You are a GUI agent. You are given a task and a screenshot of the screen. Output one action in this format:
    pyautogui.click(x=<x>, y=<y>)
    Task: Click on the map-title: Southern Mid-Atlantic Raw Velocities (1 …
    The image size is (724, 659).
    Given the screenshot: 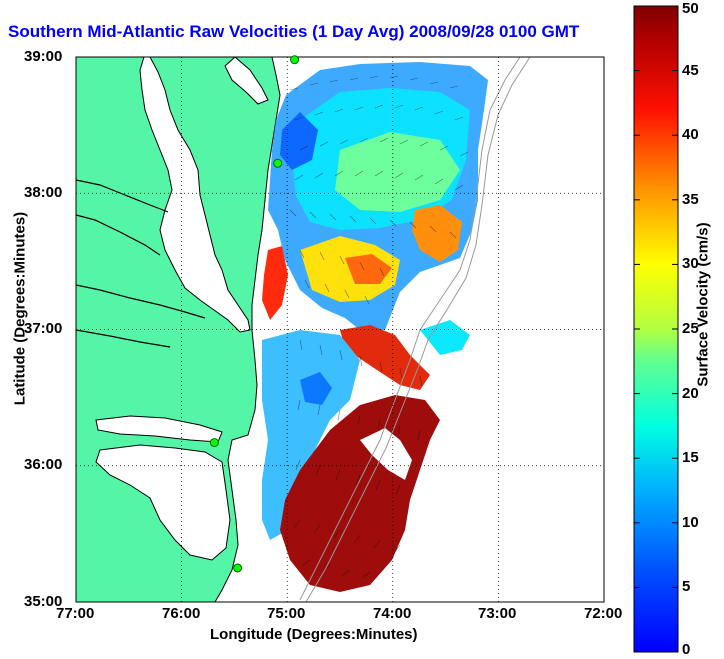 What is the action you would take?
    pyautogui.click(x=294, y=31)
    